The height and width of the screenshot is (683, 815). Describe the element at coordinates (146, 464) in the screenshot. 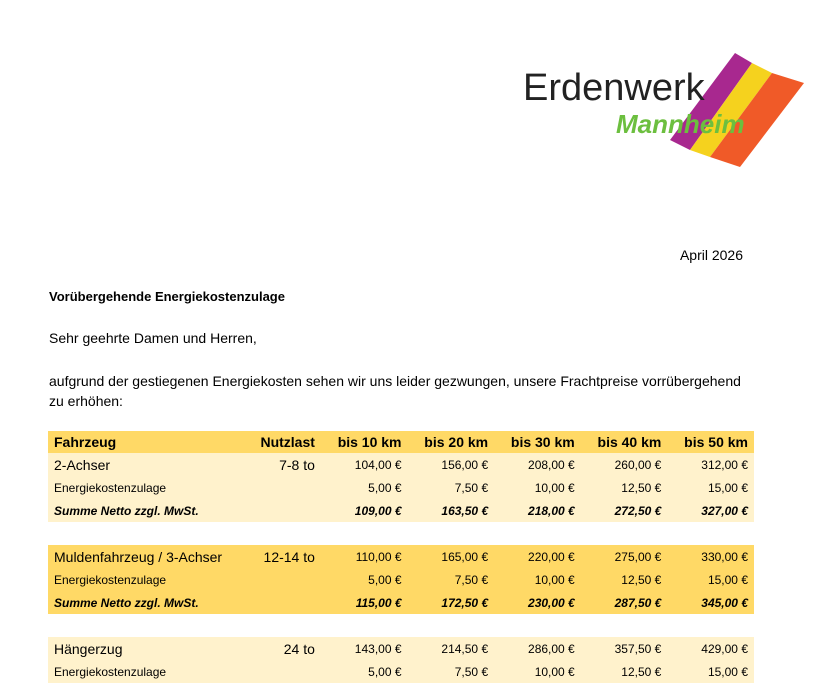

I see `vehicle-cell: 2-Achser` at that location.